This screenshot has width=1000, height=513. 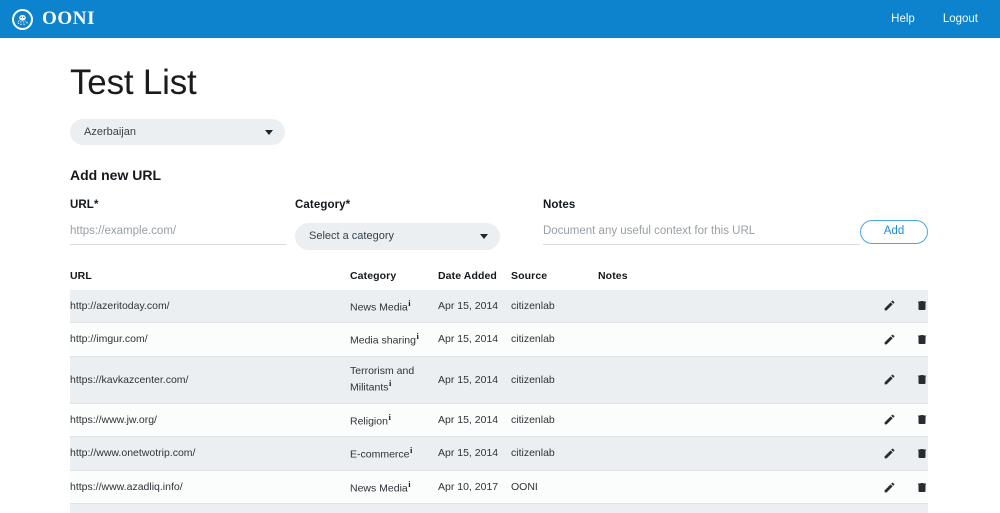 I want to click on notes-input, so click(x=701, y=233).